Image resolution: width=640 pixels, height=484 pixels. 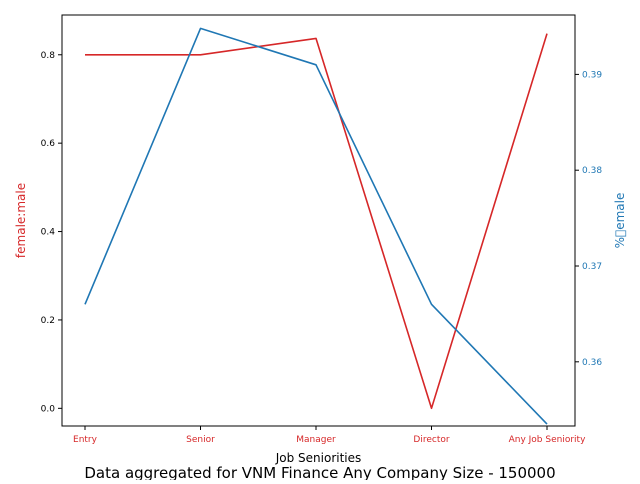 What do you see at coordinates (200, 440) in the screenshot?
I see `x-tick-label: Senior` at bounding box center [200, 440].